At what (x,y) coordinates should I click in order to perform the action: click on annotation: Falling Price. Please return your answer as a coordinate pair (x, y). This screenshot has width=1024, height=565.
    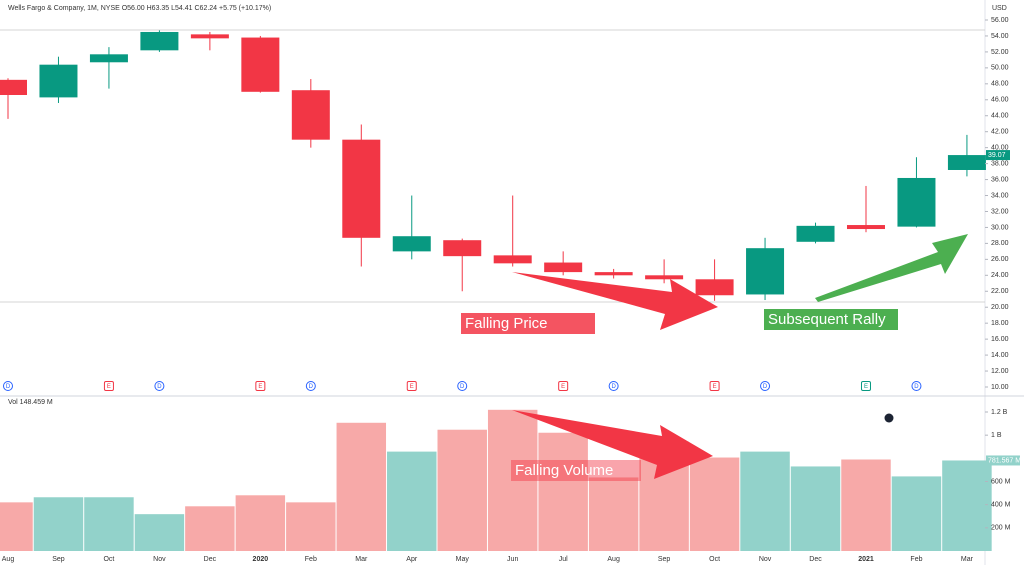
    Looking at the image, I should click on (506, 323).